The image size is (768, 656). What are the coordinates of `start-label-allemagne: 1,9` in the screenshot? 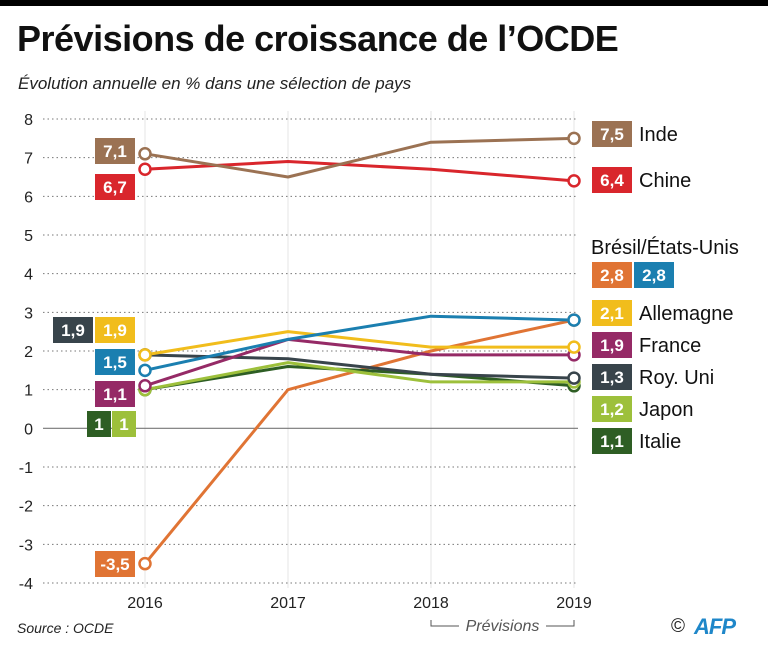 It's located at (115, 330).